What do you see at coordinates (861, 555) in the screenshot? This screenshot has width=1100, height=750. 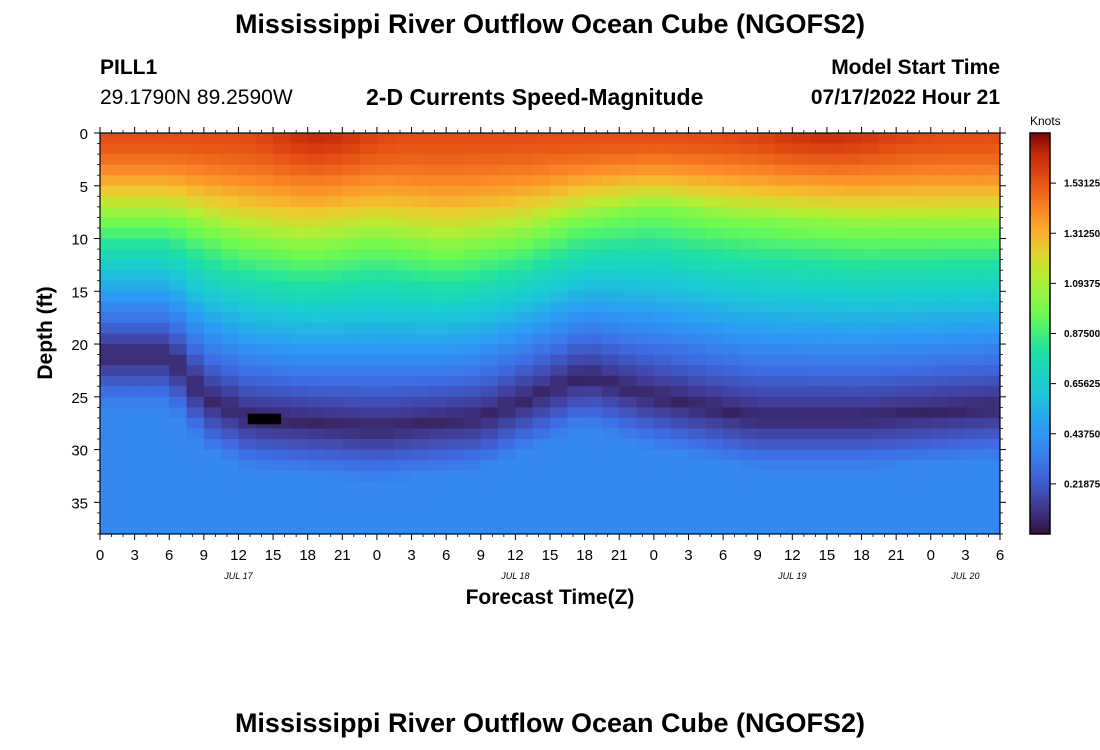 I see `x-tick-label: 18` at bounding box center [861, 555].